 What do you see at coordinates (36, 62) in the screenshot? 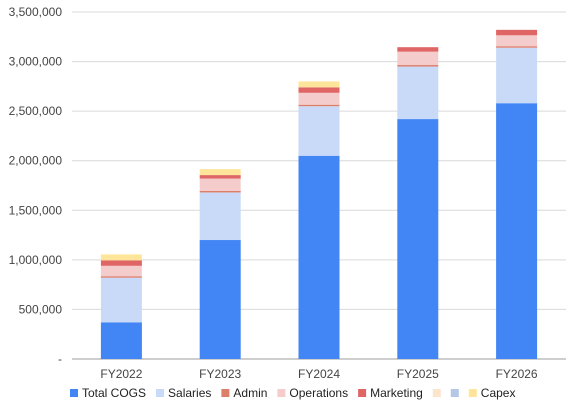
I see `y-tick-label: 3,000,000` at bounding box center [36, 62].